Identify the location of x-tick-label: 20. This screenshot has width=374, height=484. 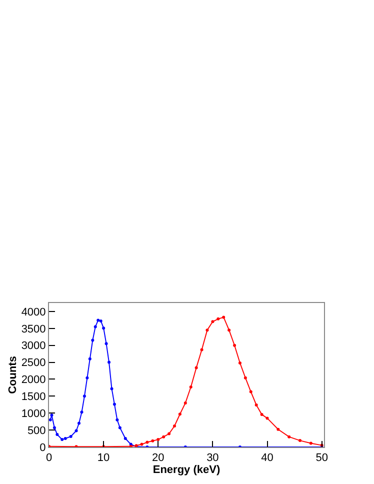
(158, 458).